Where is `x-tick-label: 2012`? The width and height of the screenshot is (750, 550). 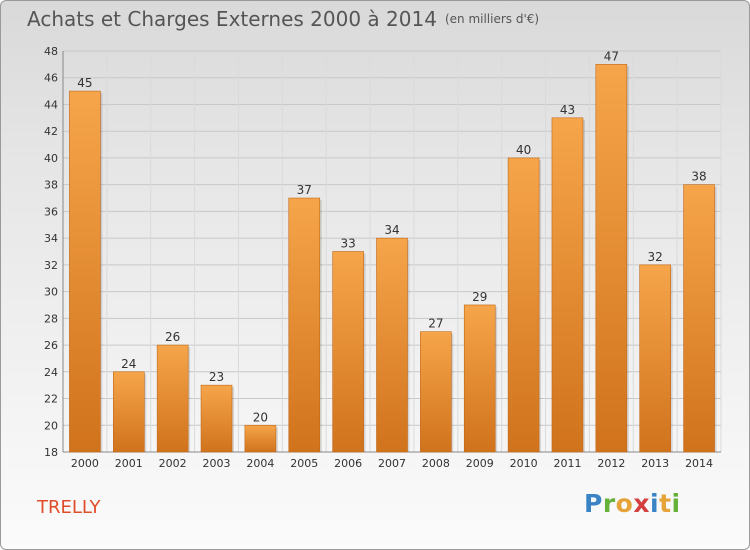 x-tick-label: 2012 is located at coordinates (611, 463).